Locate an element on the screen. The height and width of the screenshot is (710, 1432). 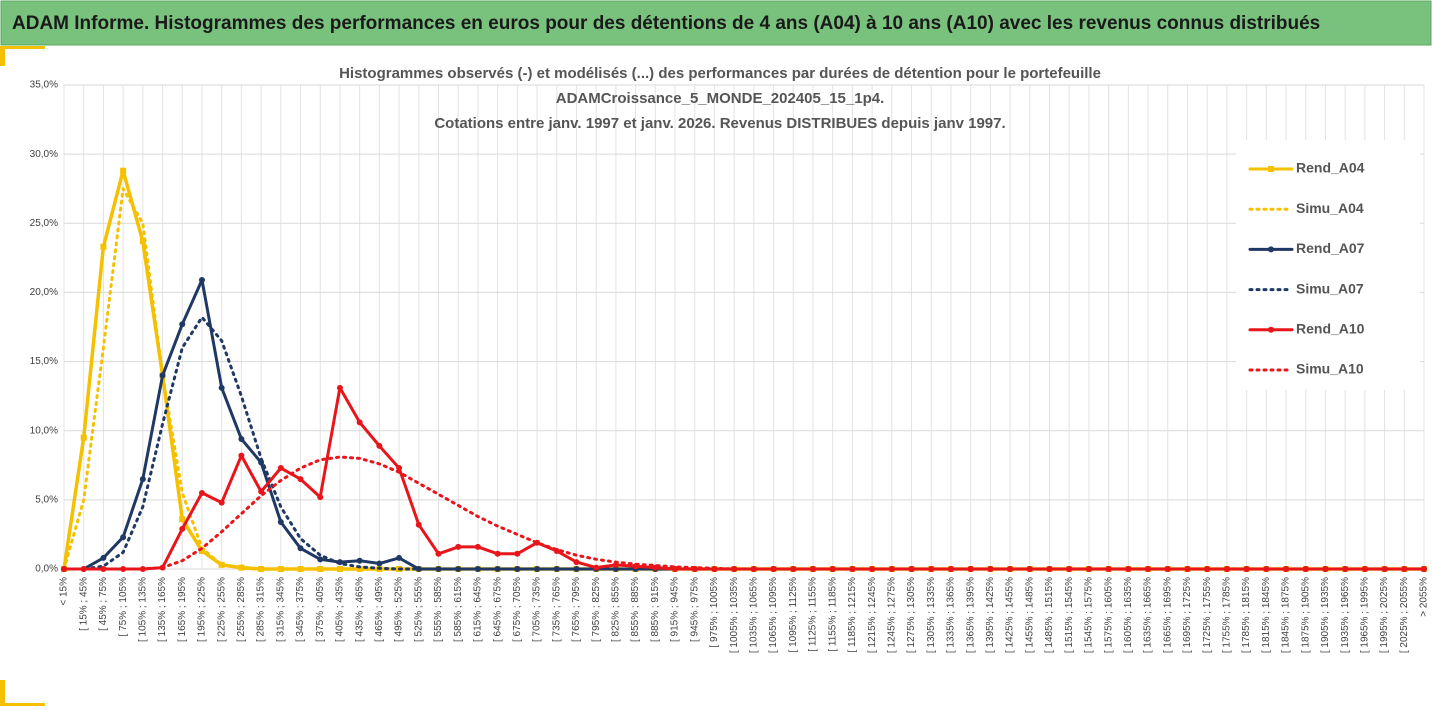
x-tick-label: [ 1275% ; 1305% is located at coordinates (911, 615).